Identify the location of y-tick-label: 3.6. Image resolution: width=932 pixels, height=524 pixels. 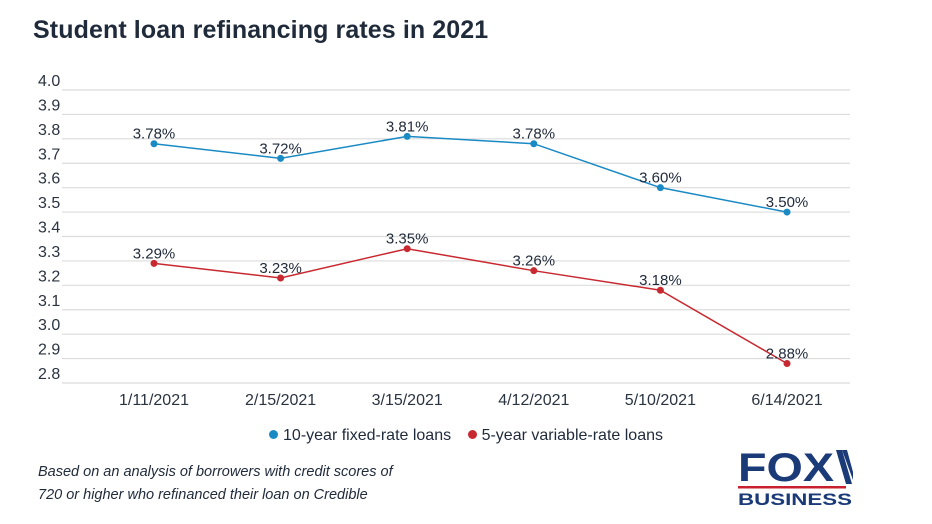
(49, 179).